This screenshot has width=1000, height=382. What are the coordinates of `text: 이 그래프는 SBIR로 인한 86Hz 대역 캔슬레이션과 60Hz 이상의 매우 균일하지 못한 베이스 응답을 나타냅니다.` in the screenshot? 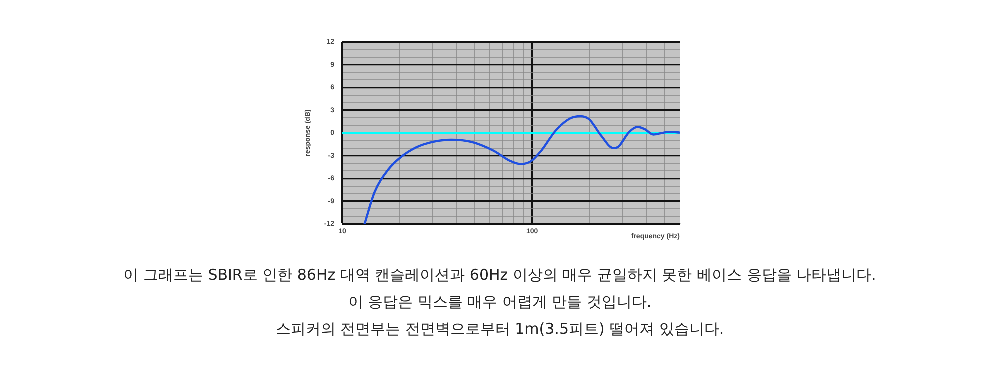 It's located at (500, 275).